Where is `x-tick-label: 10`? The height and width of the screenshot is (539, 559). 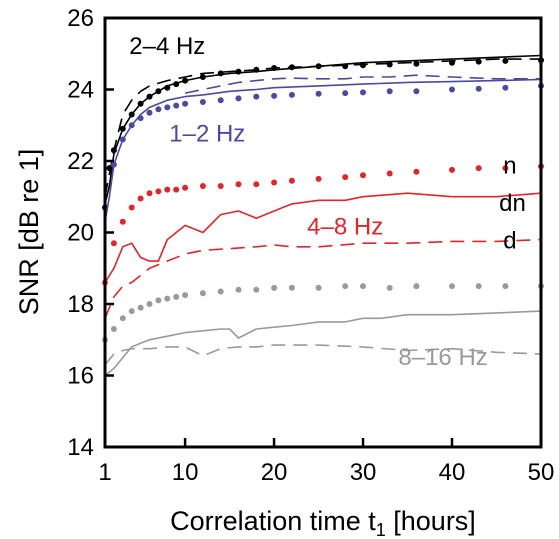
x-tick-label: 10 is located at coordinates (185, 472).